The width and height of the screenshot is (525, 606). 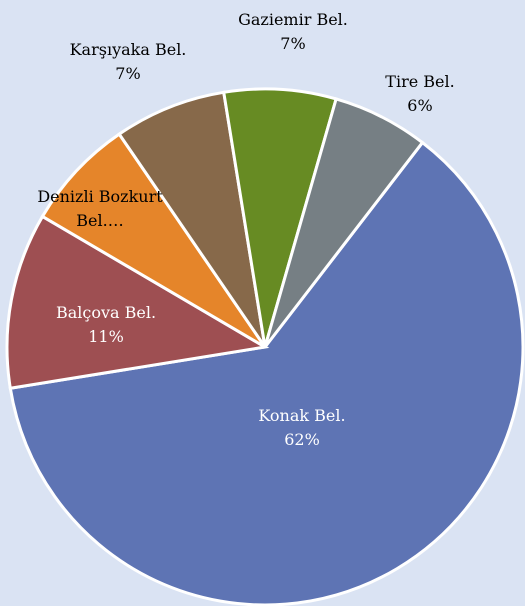 What do you see at coordinates (128, 62) in the screenshot?
I see `slice-label: Karşıyaka Bel. 7%` at bounding box center [128, 62].